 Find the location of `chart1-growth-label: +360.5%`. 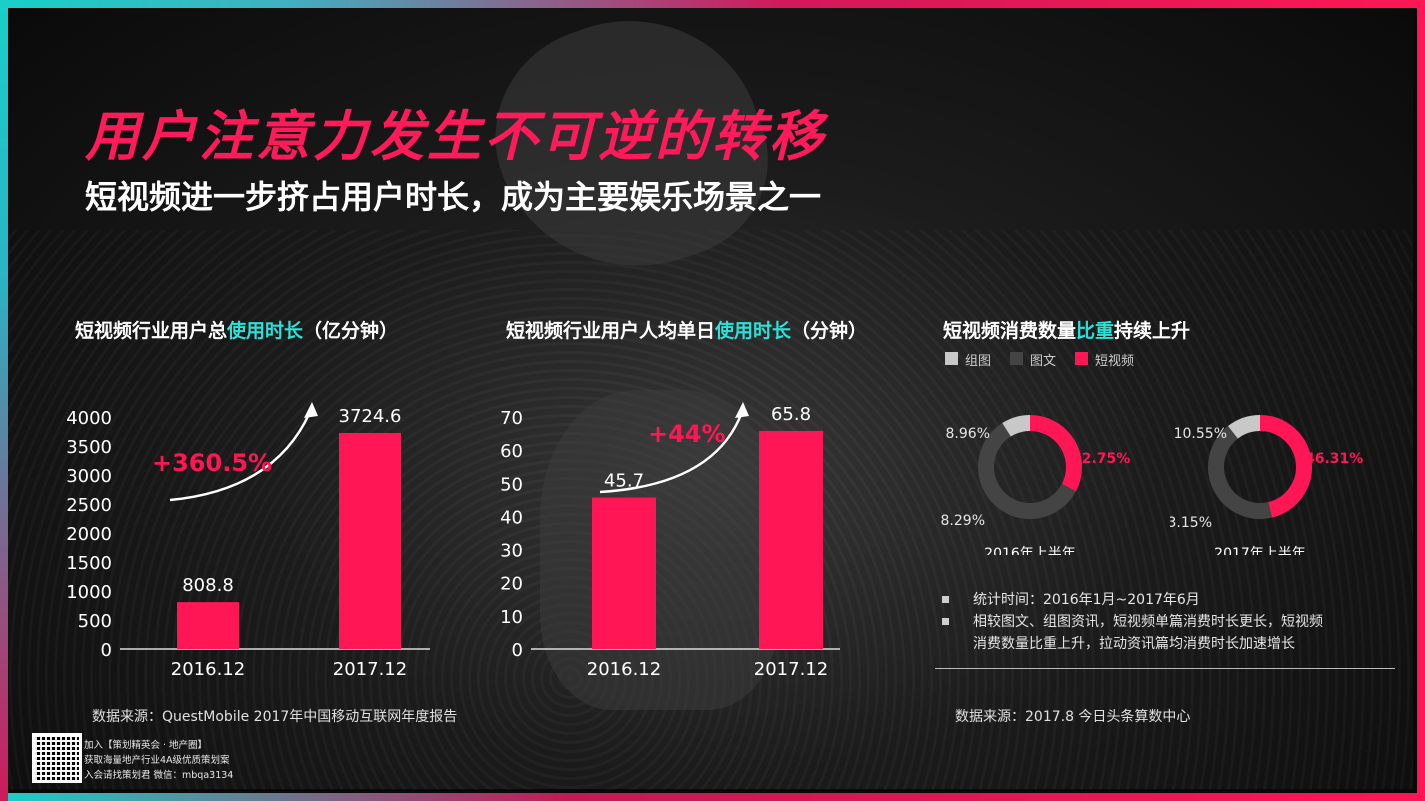

chart1-growth-label: +360.5% is located at coordinates (212, 463).